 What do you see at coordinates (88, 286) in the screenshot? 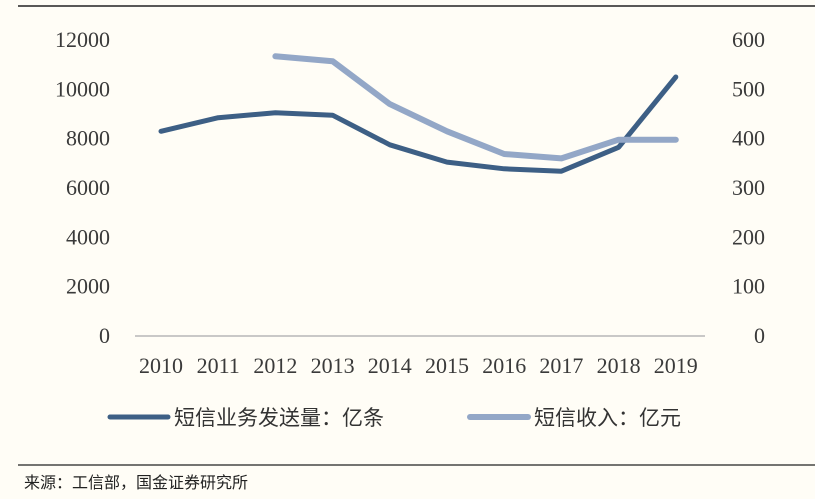
I see `left-y-tick-label: 2000` at bounding box center [88, 286].